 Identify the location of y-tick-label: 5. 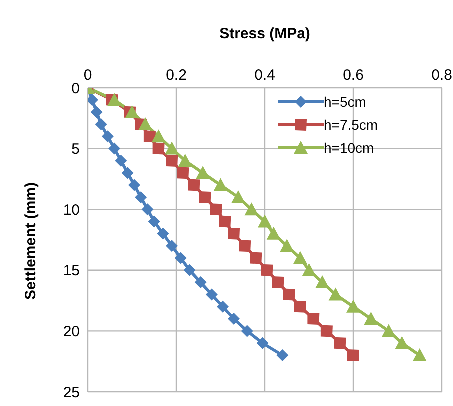
(76, 149).